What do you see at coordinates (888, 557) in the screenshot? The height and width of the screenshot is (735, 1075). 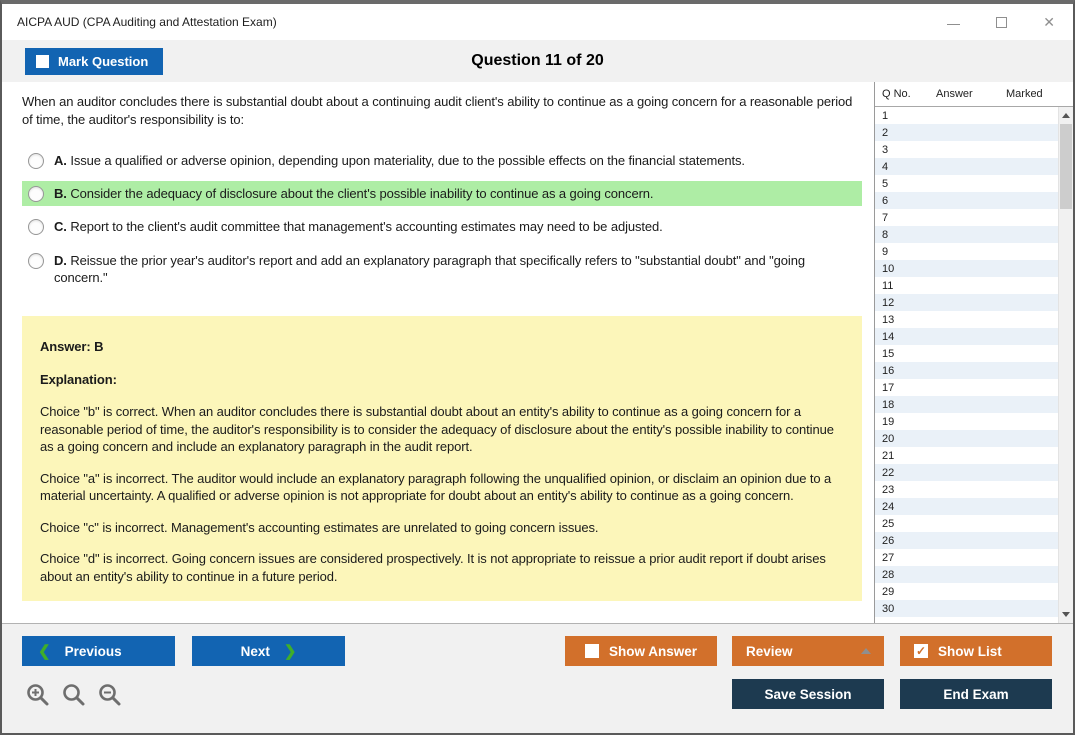 I see `question-number: 27` at bounding box center [888, 557].